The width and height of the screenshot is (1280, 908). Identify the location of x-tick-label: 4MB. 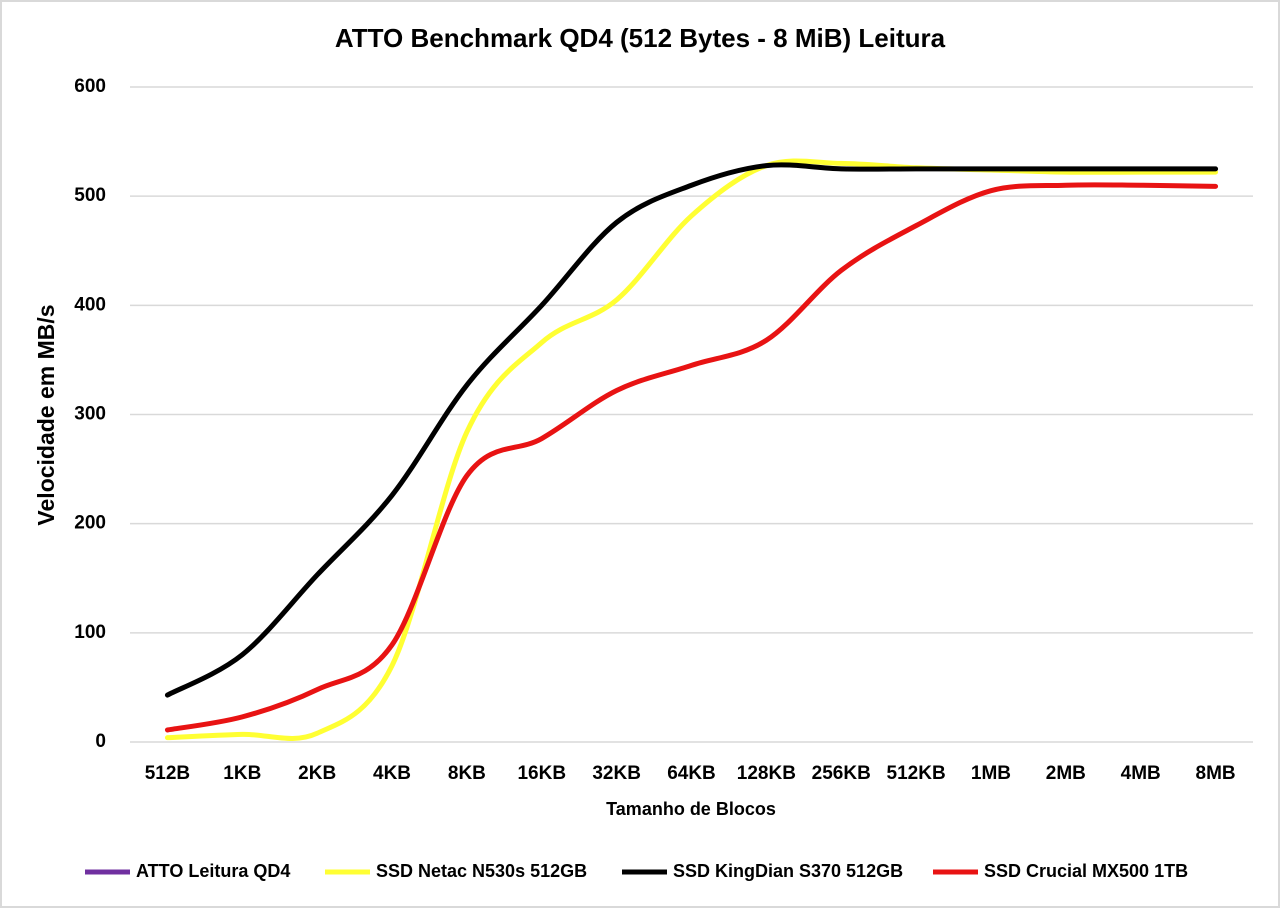
(1141, 773).